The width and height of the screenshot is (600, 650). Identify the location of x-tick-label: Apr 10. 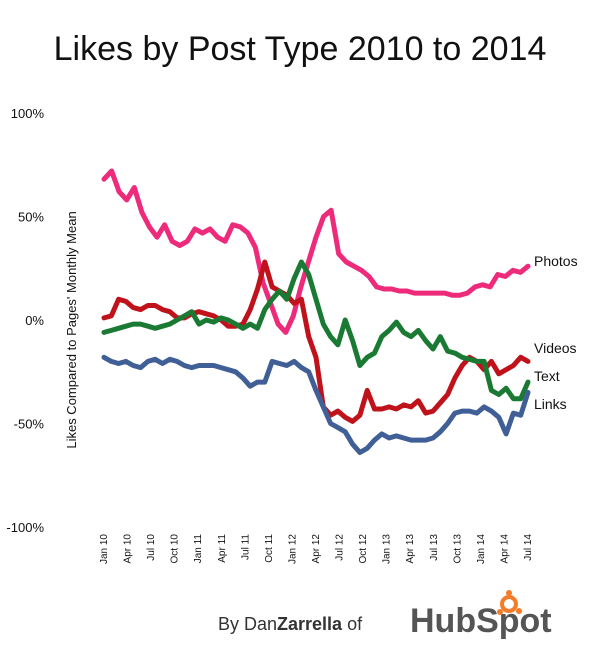
(128, 549).